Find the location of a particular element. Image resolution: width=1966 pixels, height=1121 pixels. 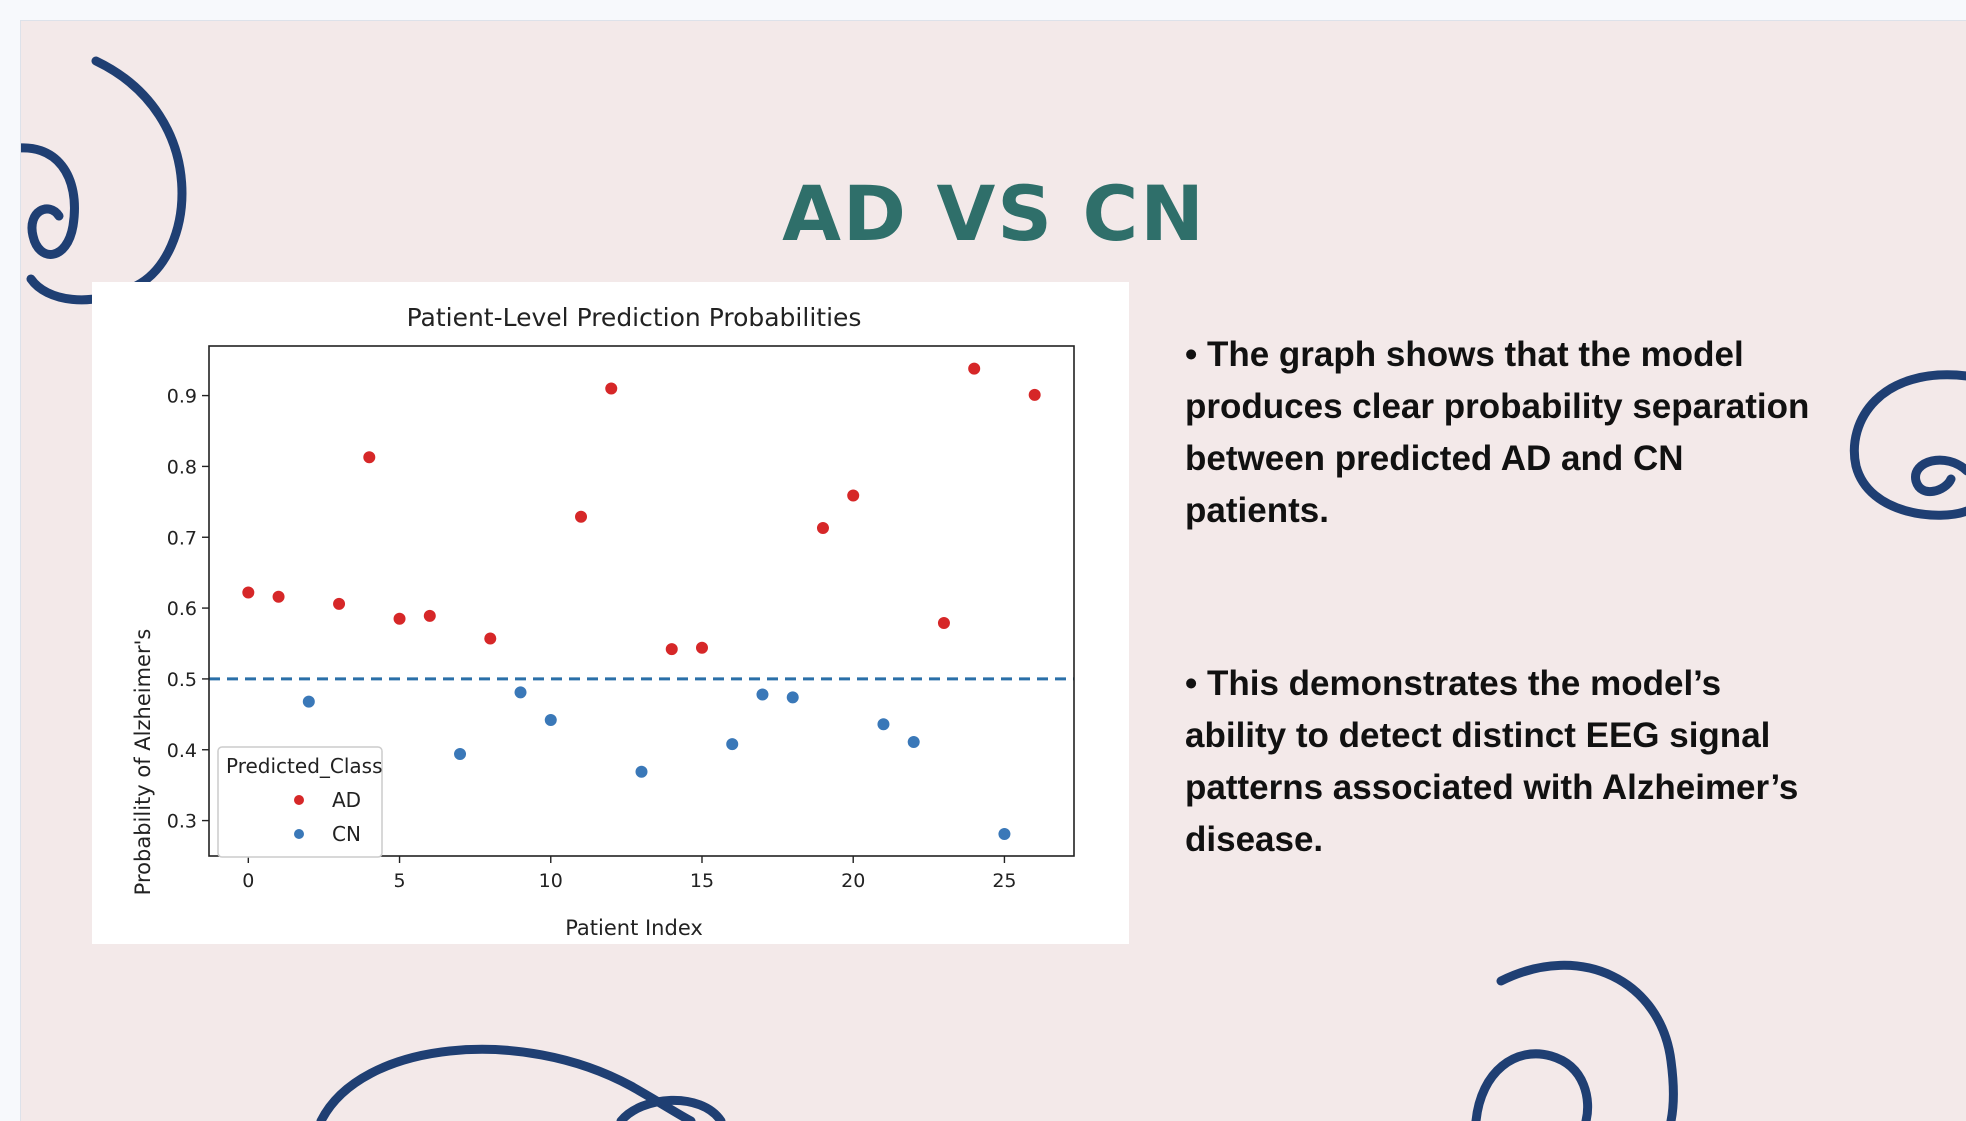

swirl-top-left-icon is located at coordinates (106, 180).